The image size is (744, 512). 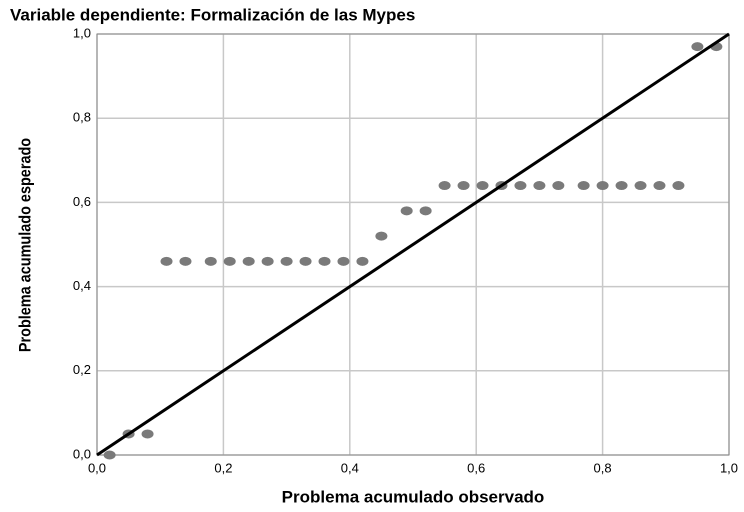 What do you see at coordinates (413, 496) in the screenshot?
I see `x-axis-label: Problema acumulado observado` at bounding box center [413, 496].